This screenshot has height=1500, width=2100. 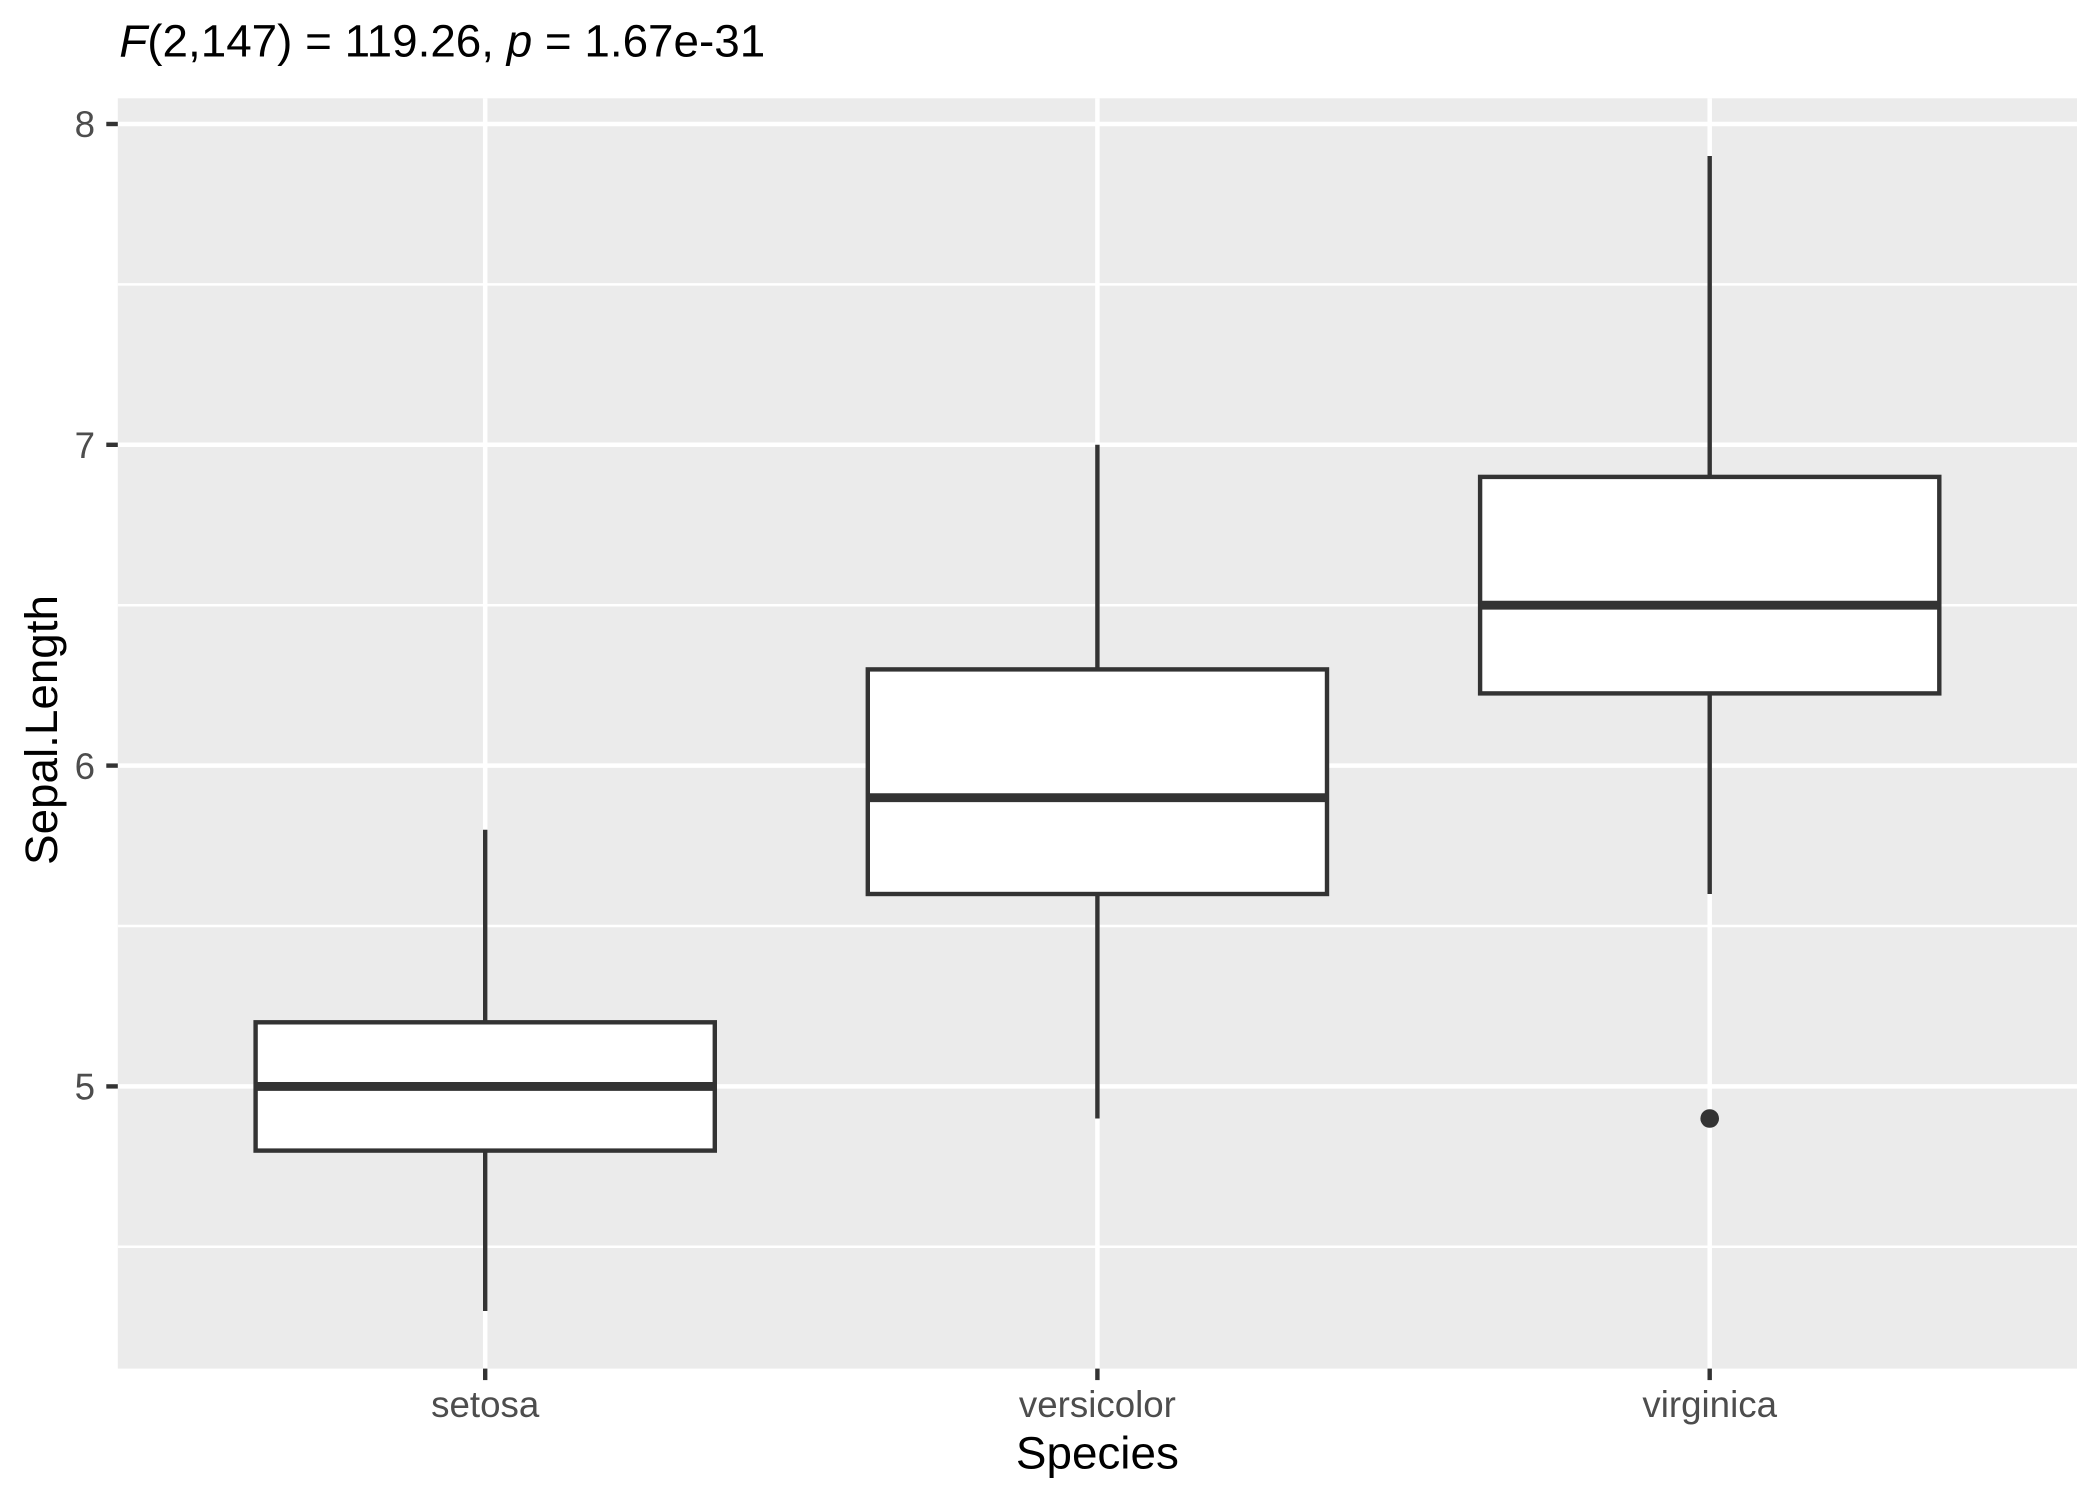 I want to click on svg-text: 7, so click(x=85, y=445).